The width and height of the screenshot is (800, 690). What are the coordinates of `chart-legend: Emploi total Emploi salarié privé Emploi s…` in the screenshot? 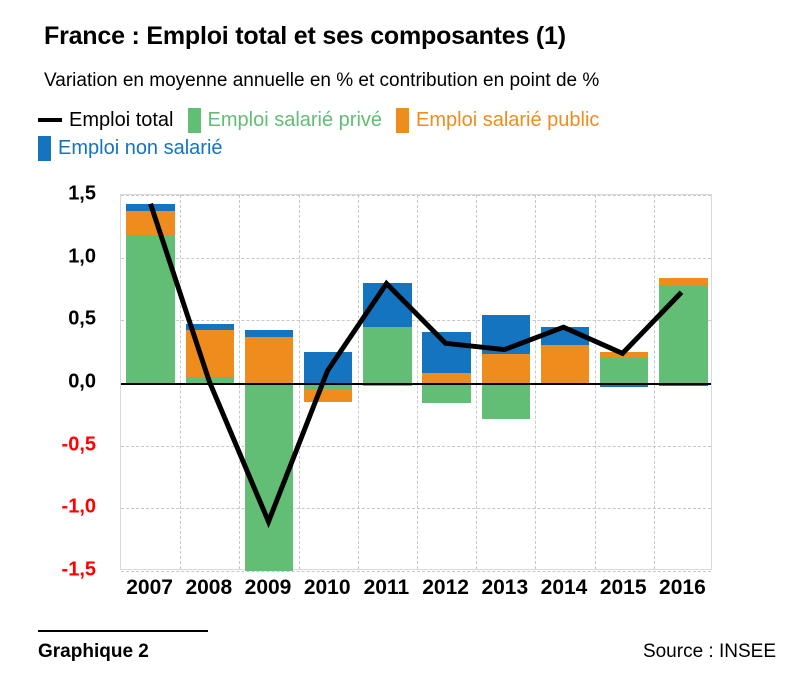 It's located at (410, 134).